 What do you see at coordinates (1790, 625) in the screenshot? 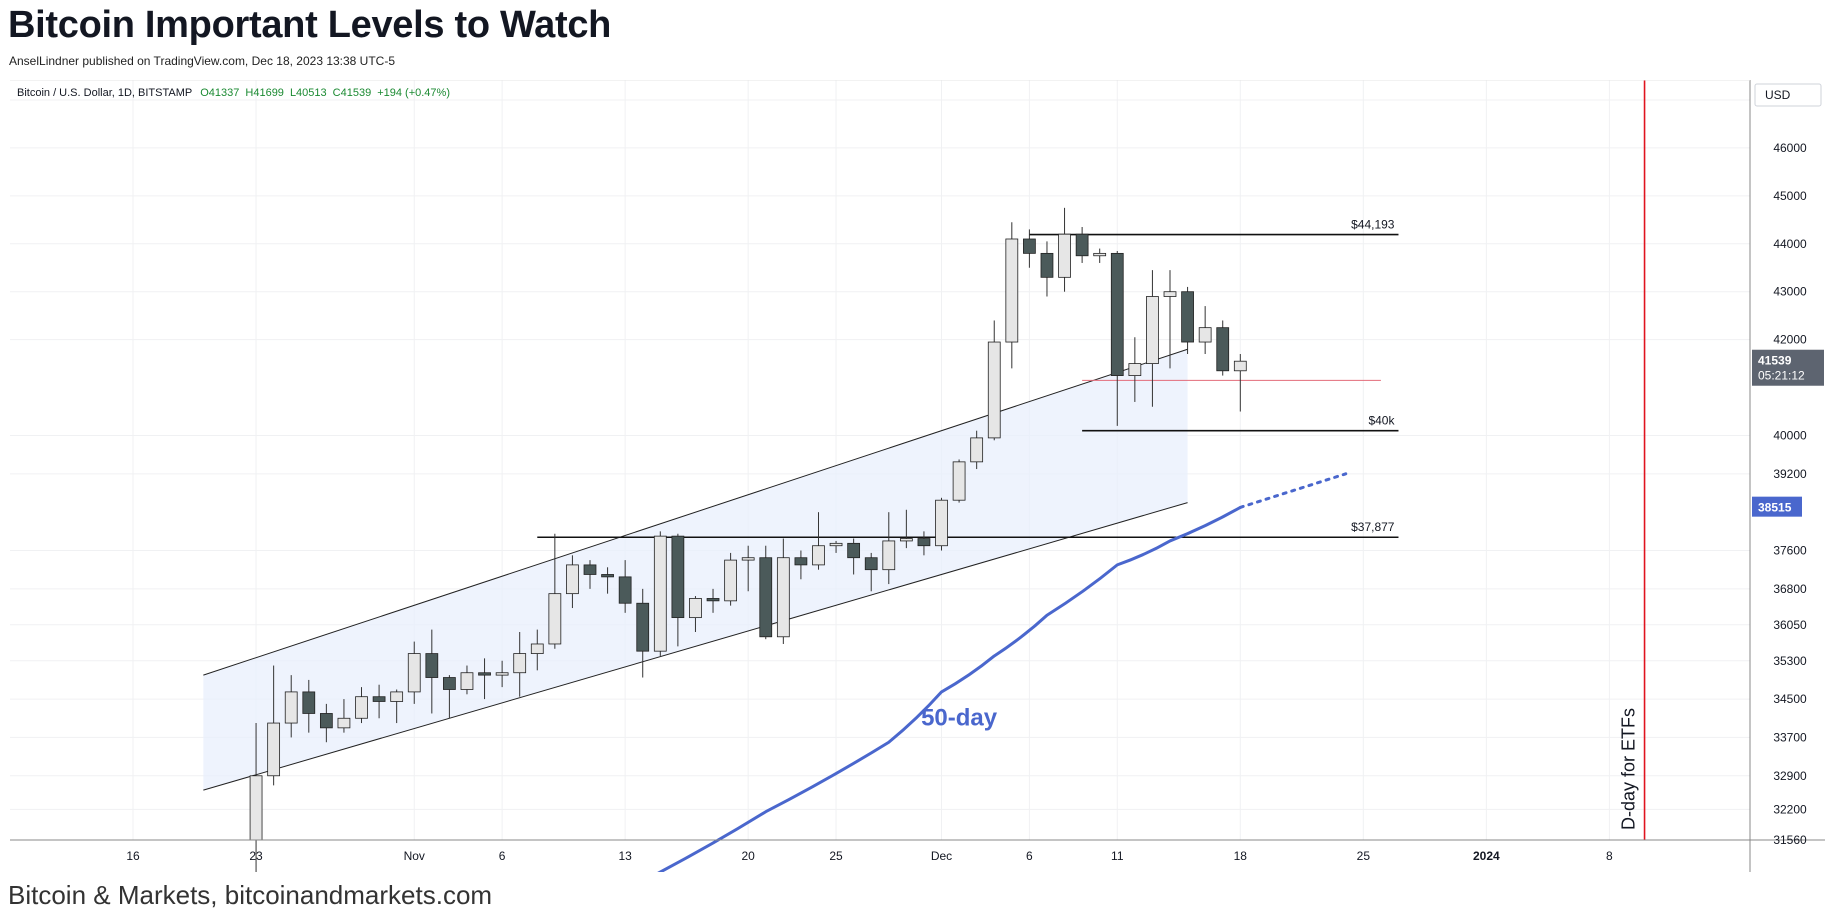
I see `price-tick-label: 36050` at bounding box center [1790, 625].